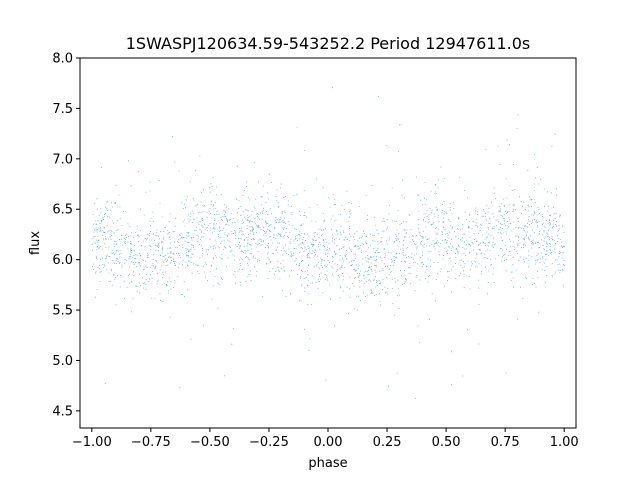 This screenshot has width=640, height=480. I want to click on x-tick-label: −0.50, so click(210, 442).